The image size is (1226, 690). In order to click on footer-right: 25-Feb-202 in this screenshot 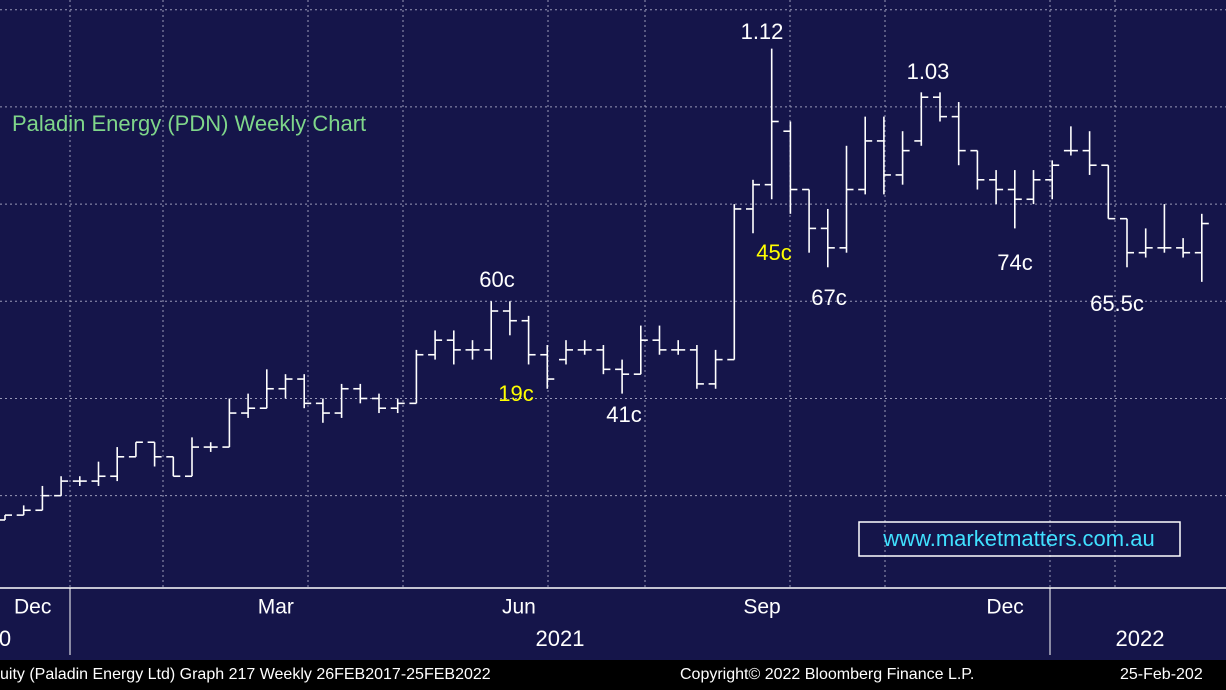, I will do `click(1161, 674)`.